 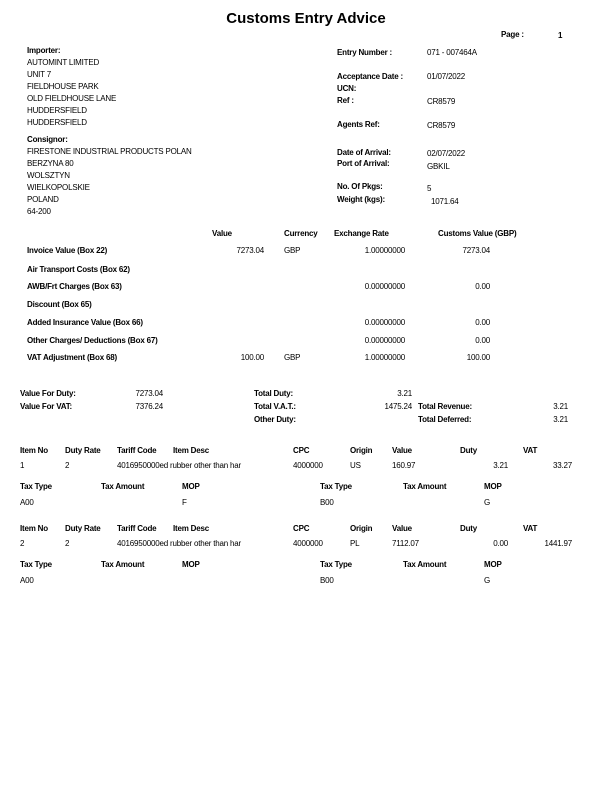 What do you see at coordinates (358, 124) in the screenshot?
I see `agents-ref-label: Agents Ref:` at bounding box center [358, 124].